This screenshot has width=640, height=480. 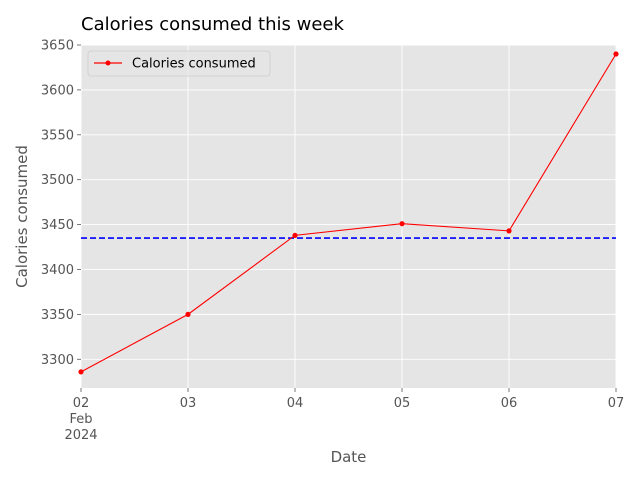 I want to click on legend: Calories consumed, so click(x=179, y=63).